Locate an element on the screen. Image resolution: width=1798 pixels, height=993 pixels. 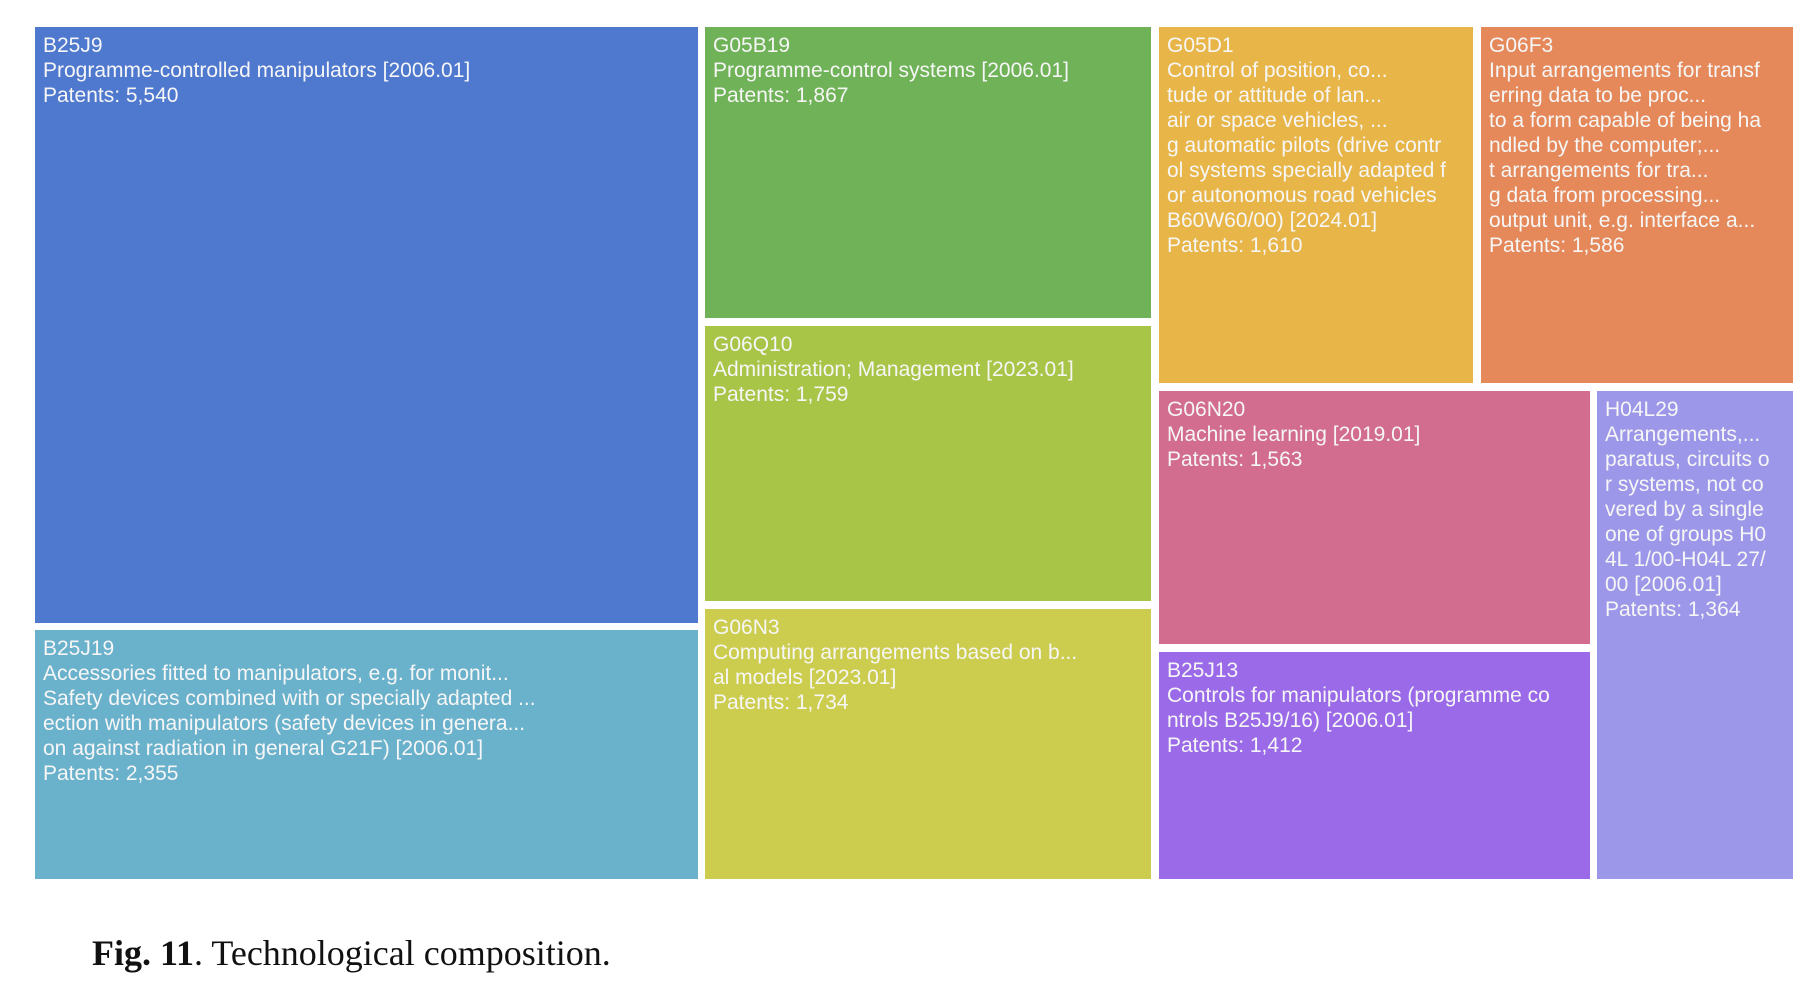
tile-code: G06F3 is located at coordinates (1521, 45).